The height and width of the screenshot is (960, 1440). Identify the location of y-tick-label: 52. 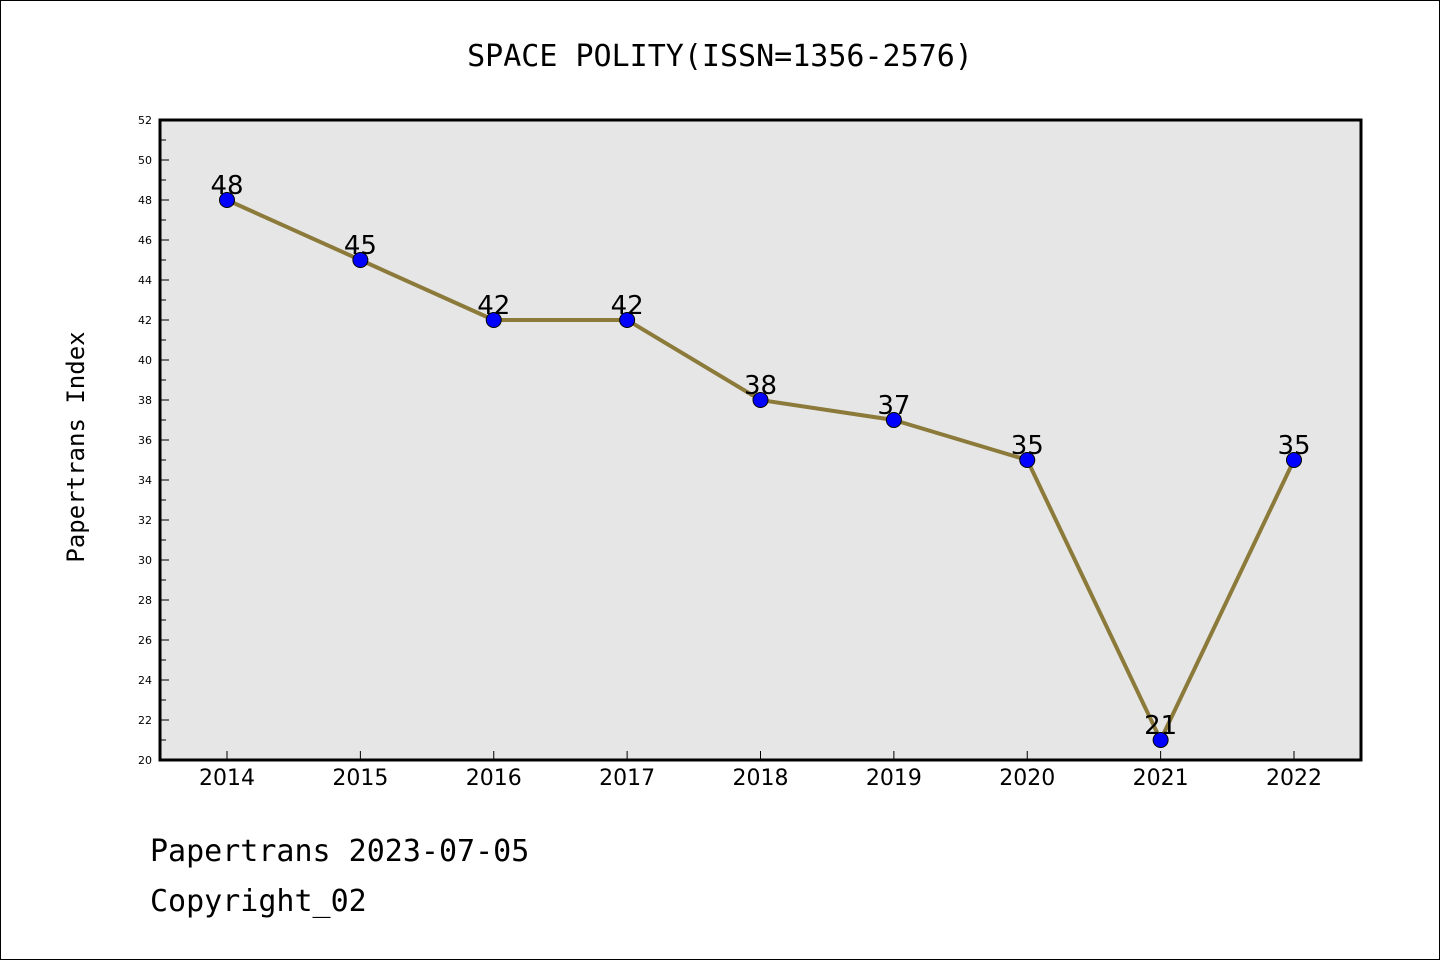
(145, 120).